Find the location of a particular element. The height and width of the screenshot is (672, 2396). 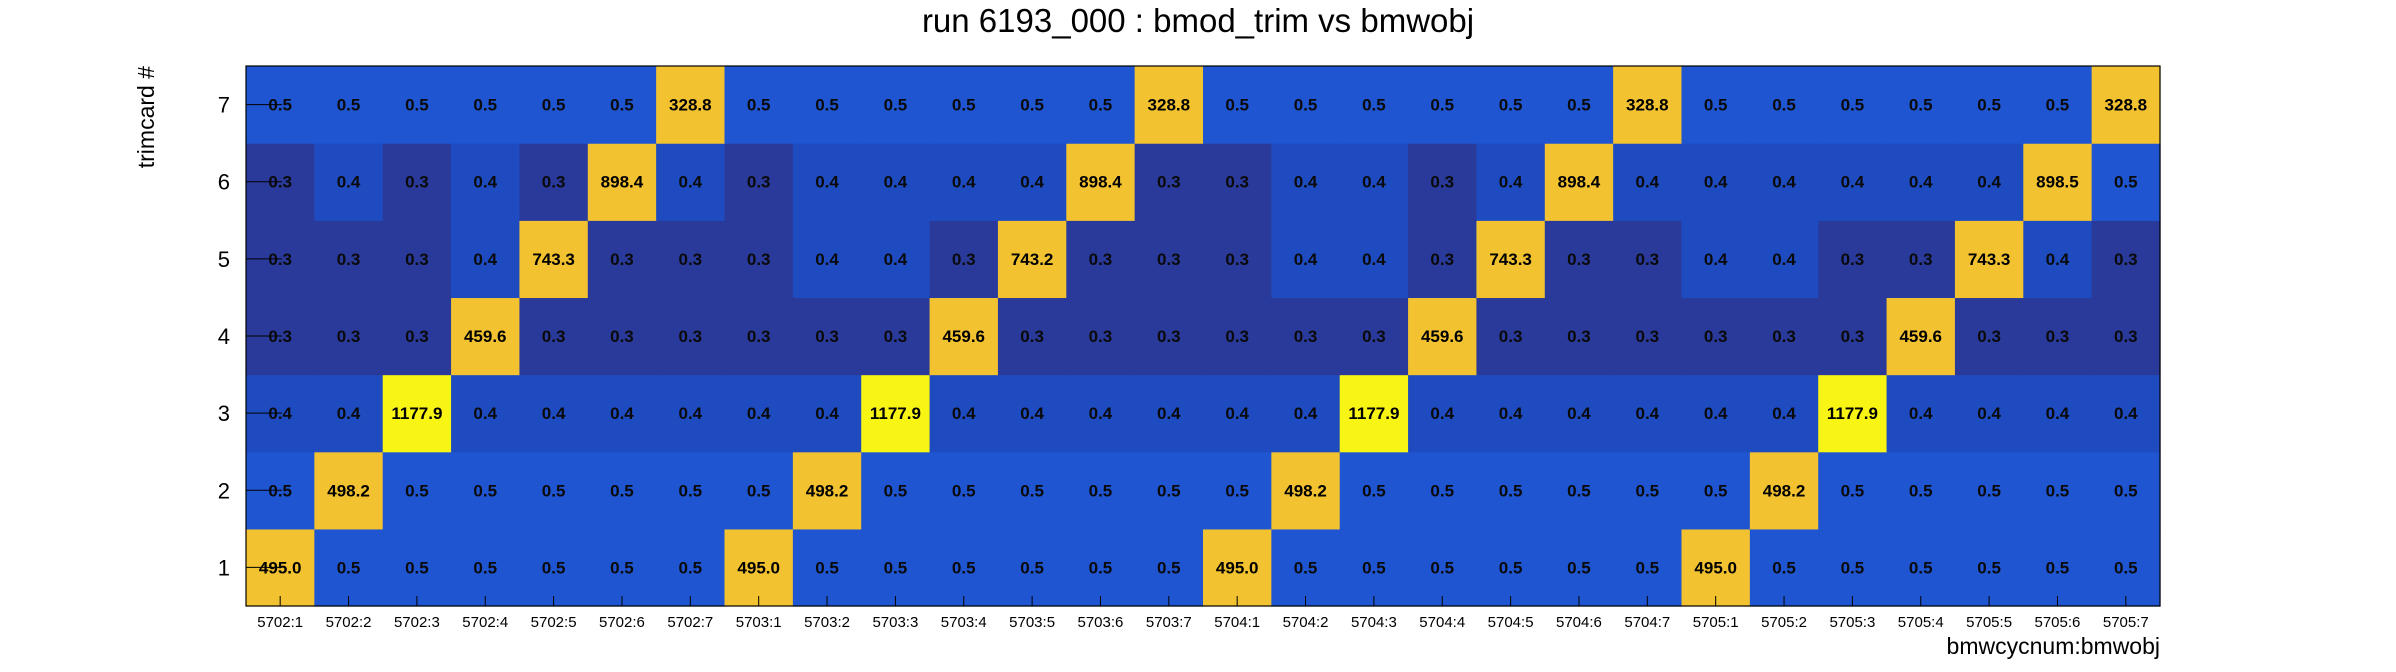

x-tick-label: 5702:2 is located at coordinates (349, 622).